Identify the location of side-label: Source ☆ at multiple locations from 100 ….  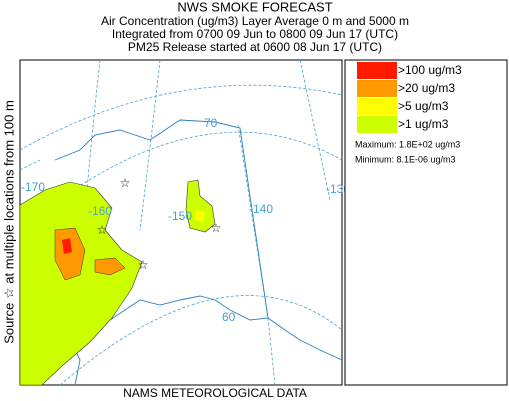
(8, 222).